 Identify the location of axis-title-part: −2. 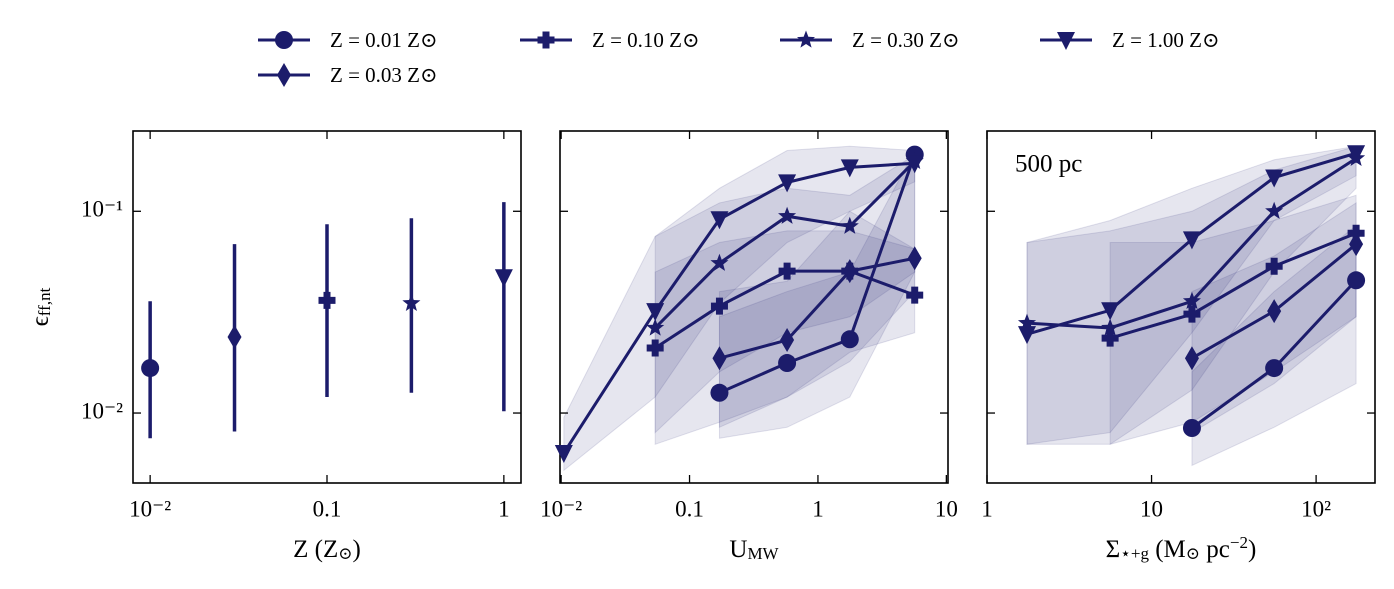
(1239, 542).